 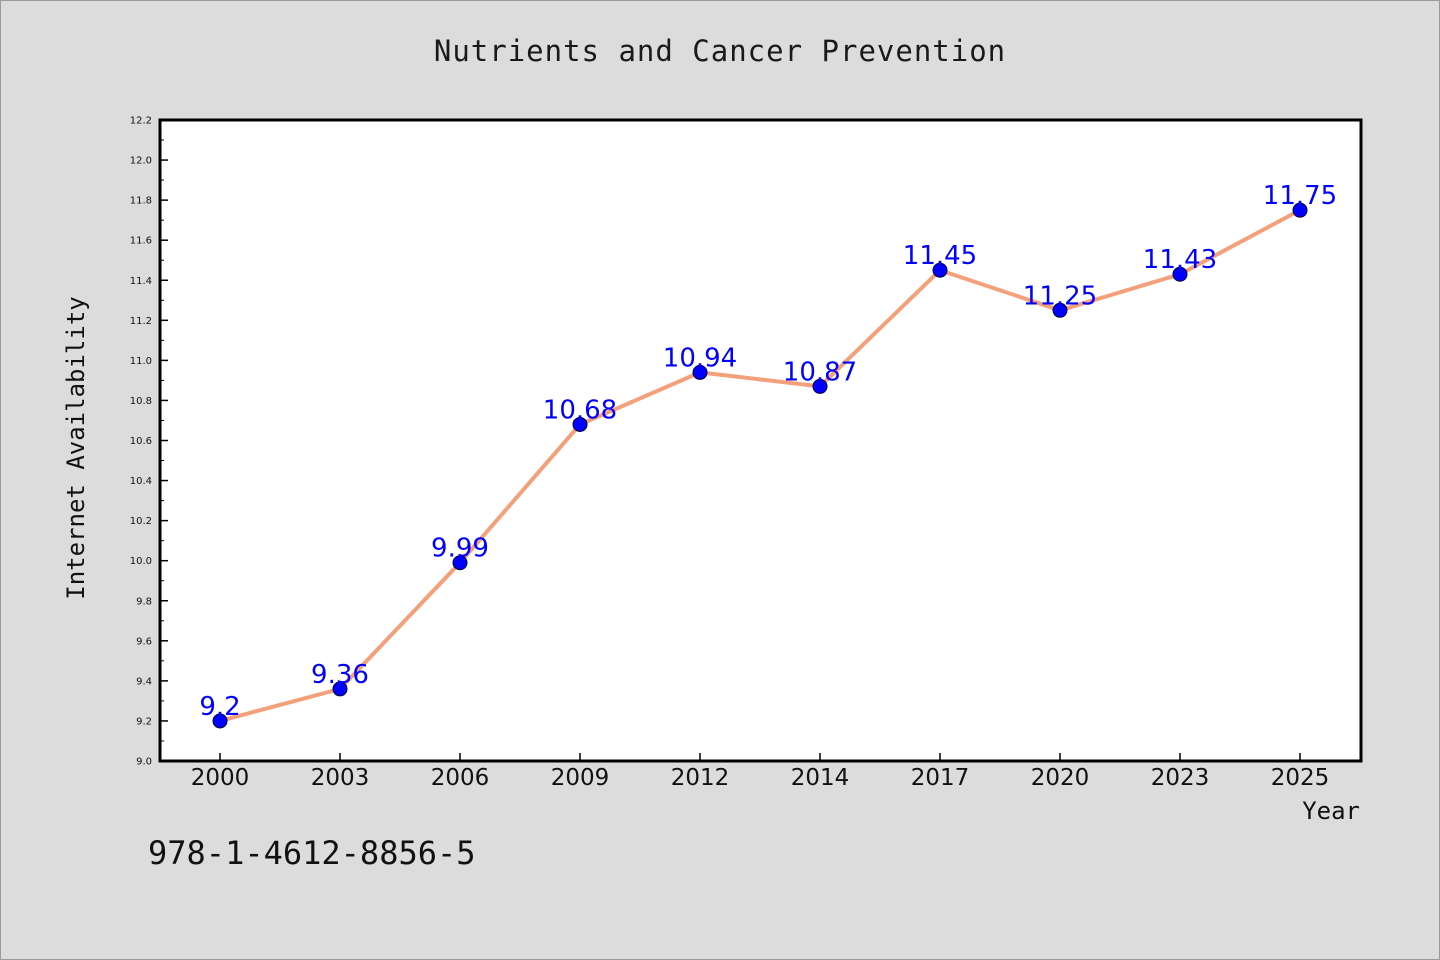 What do you see at coordinates (141, 161) in the screenshot?
I see `y-tick-label: 12.0` at bounding box center [141, 161].